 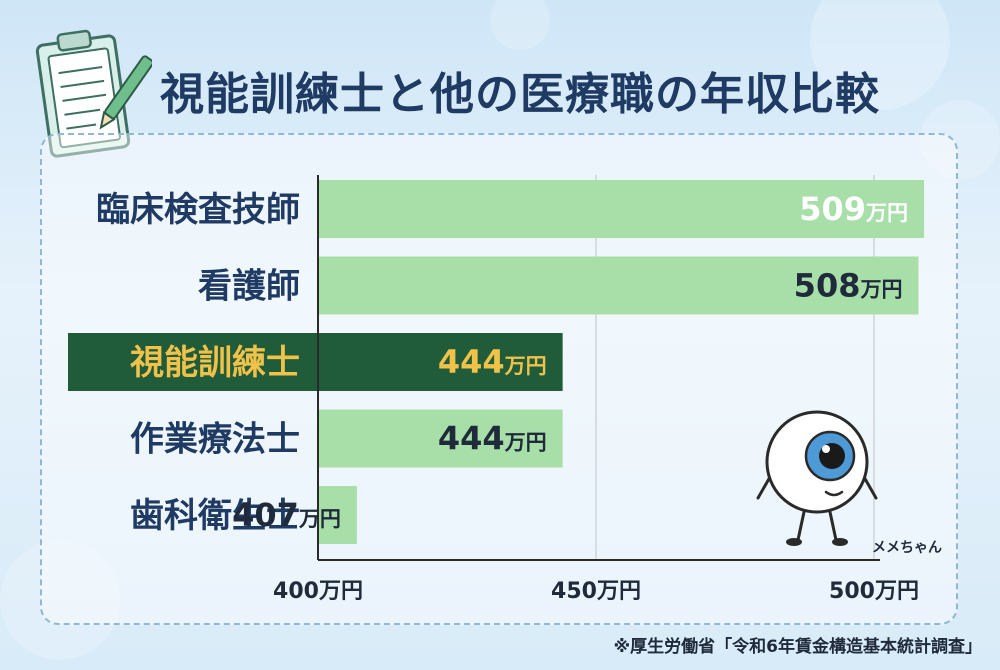 I want to click on category-label: 歯科衛生士, so click(x=215, y=516).